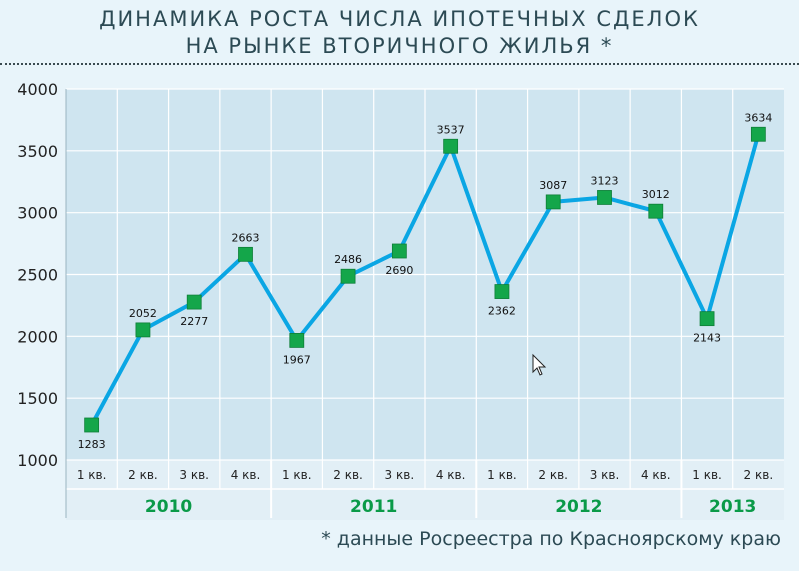 The height and width of the screenshot is (571, 799). What do you see at coordinates (143, 313) in the screenshot?
I see `data-label: 2052` at bounding box center [143, 313].